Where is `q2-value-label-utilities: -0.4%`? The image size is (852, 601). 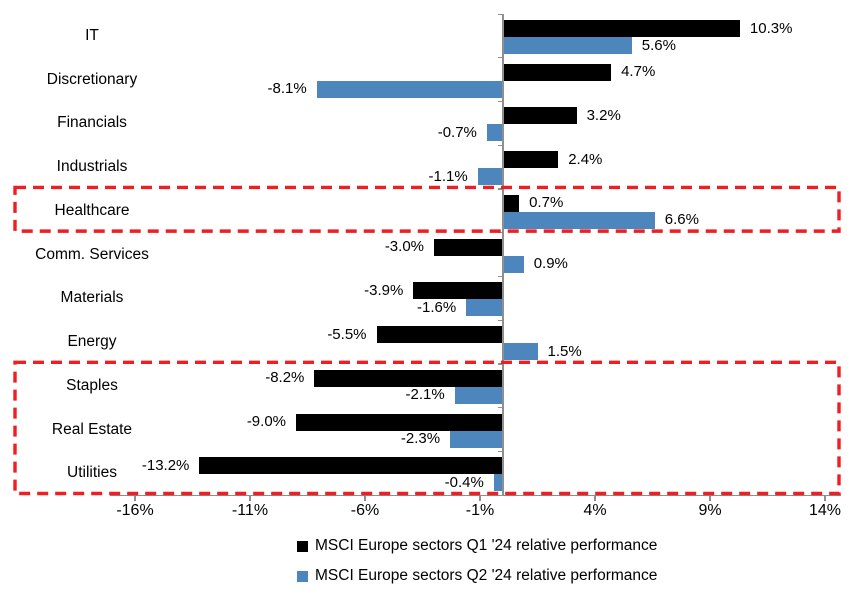 q2-value-label-utilities: -0.4% is located at coordinates (464, 482).